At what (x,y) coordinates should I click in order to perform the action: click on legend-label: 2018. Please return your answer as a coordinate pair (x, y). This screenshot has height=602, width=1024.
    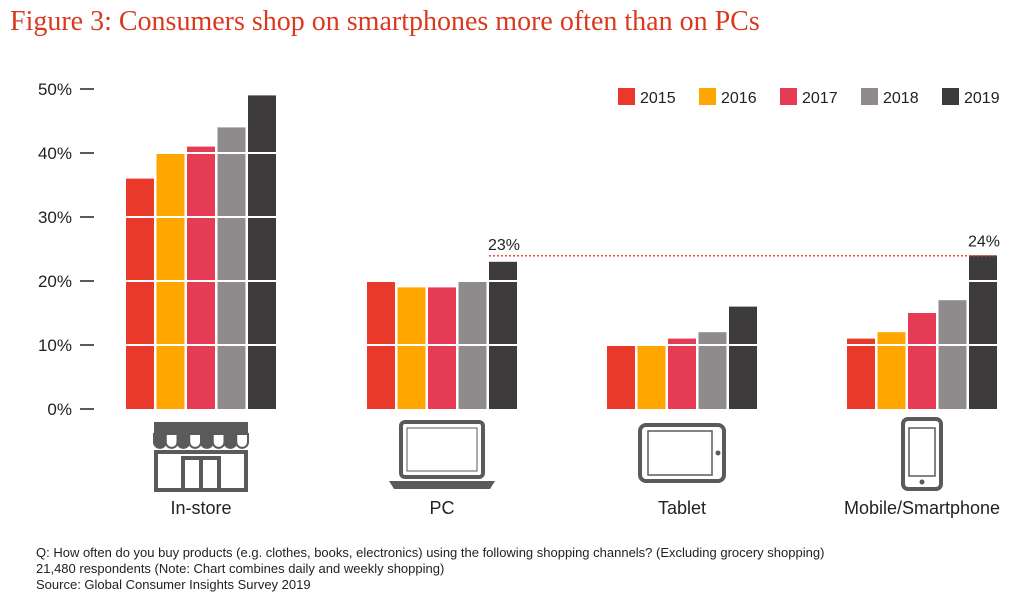
    Looking at the image, I should click on (901, 98).